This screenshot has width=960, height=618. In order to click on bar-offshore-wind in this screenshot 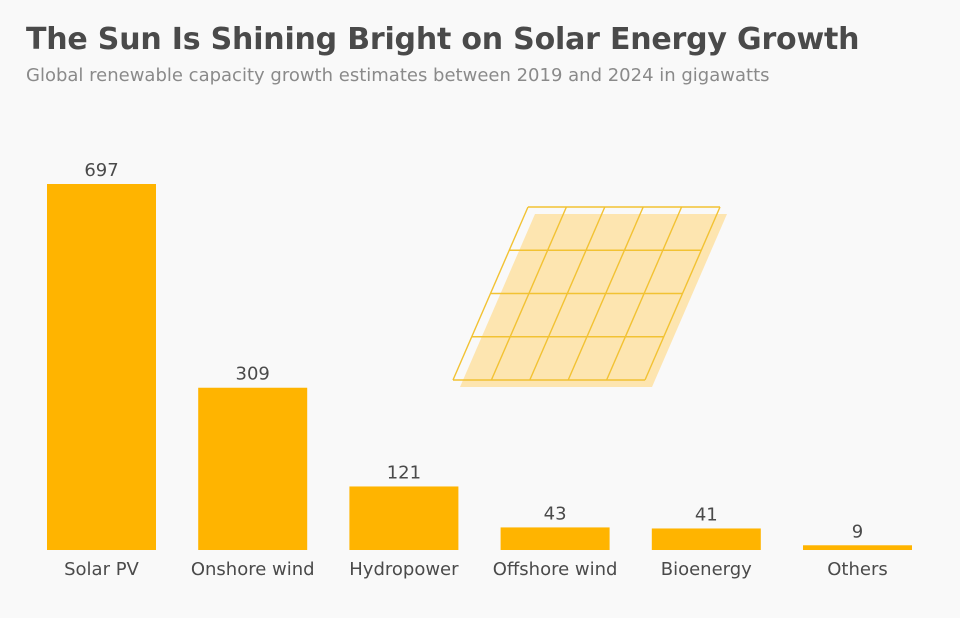, I will do `click(555, 538)`.